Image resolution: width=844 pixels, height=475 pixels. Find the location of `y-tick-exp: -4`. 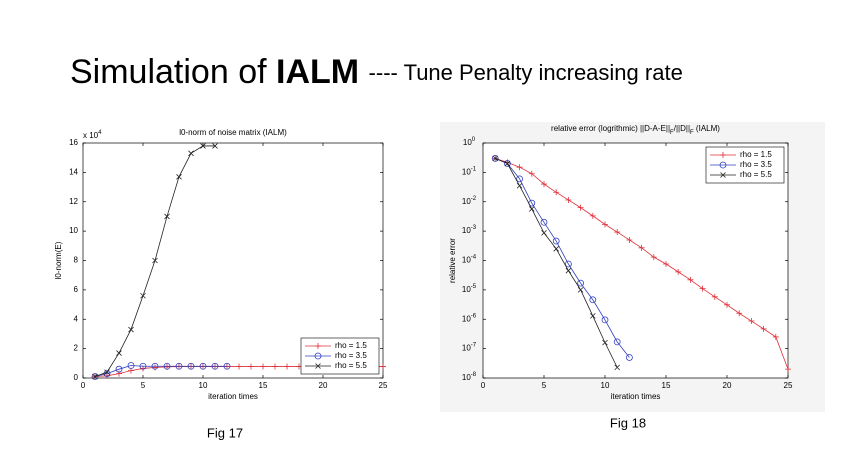

y-tick-exp: -4 is located at coordinates (474, 257).